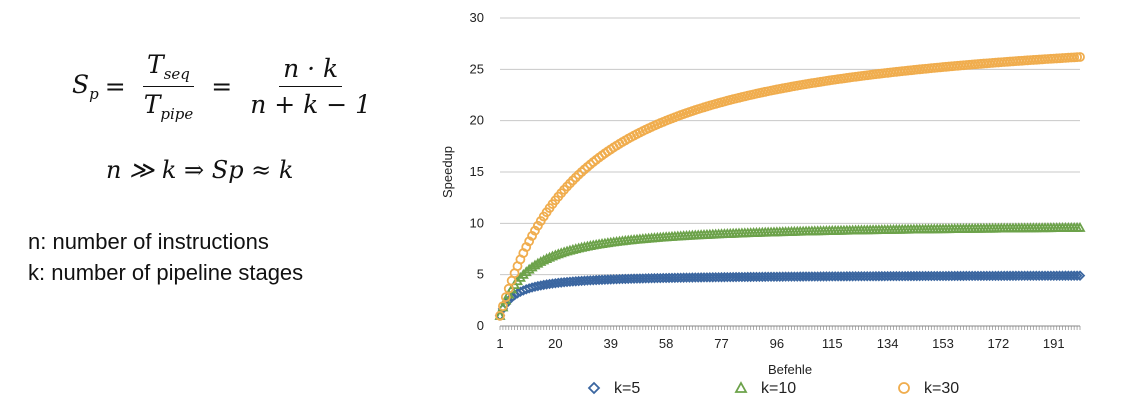 The image size is (1125, 420). Describe the element at coordinates (888, 343) in the screenshot. I see `x-tick-label-134: 134` at that location.